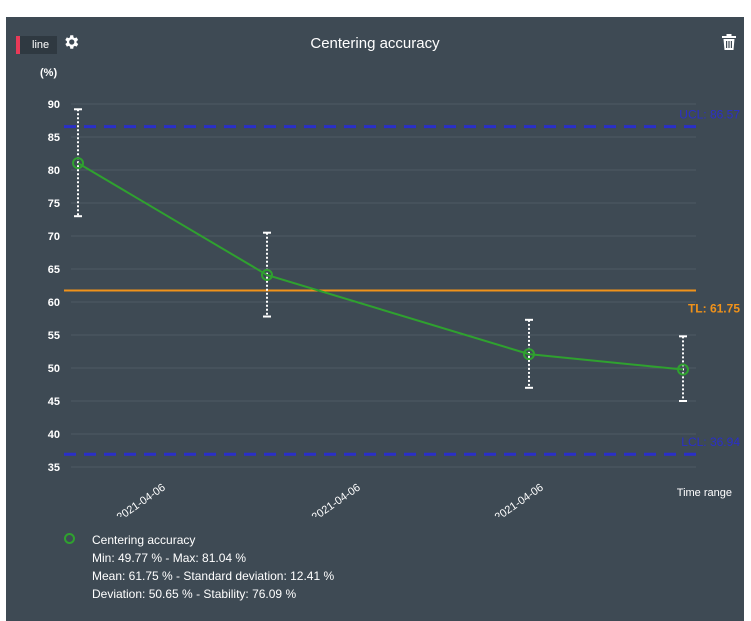  What do you see at coordinates (49, 73) in the screenshot?
I see `y-axis-label: (%)` at bounding box center [49, 73].